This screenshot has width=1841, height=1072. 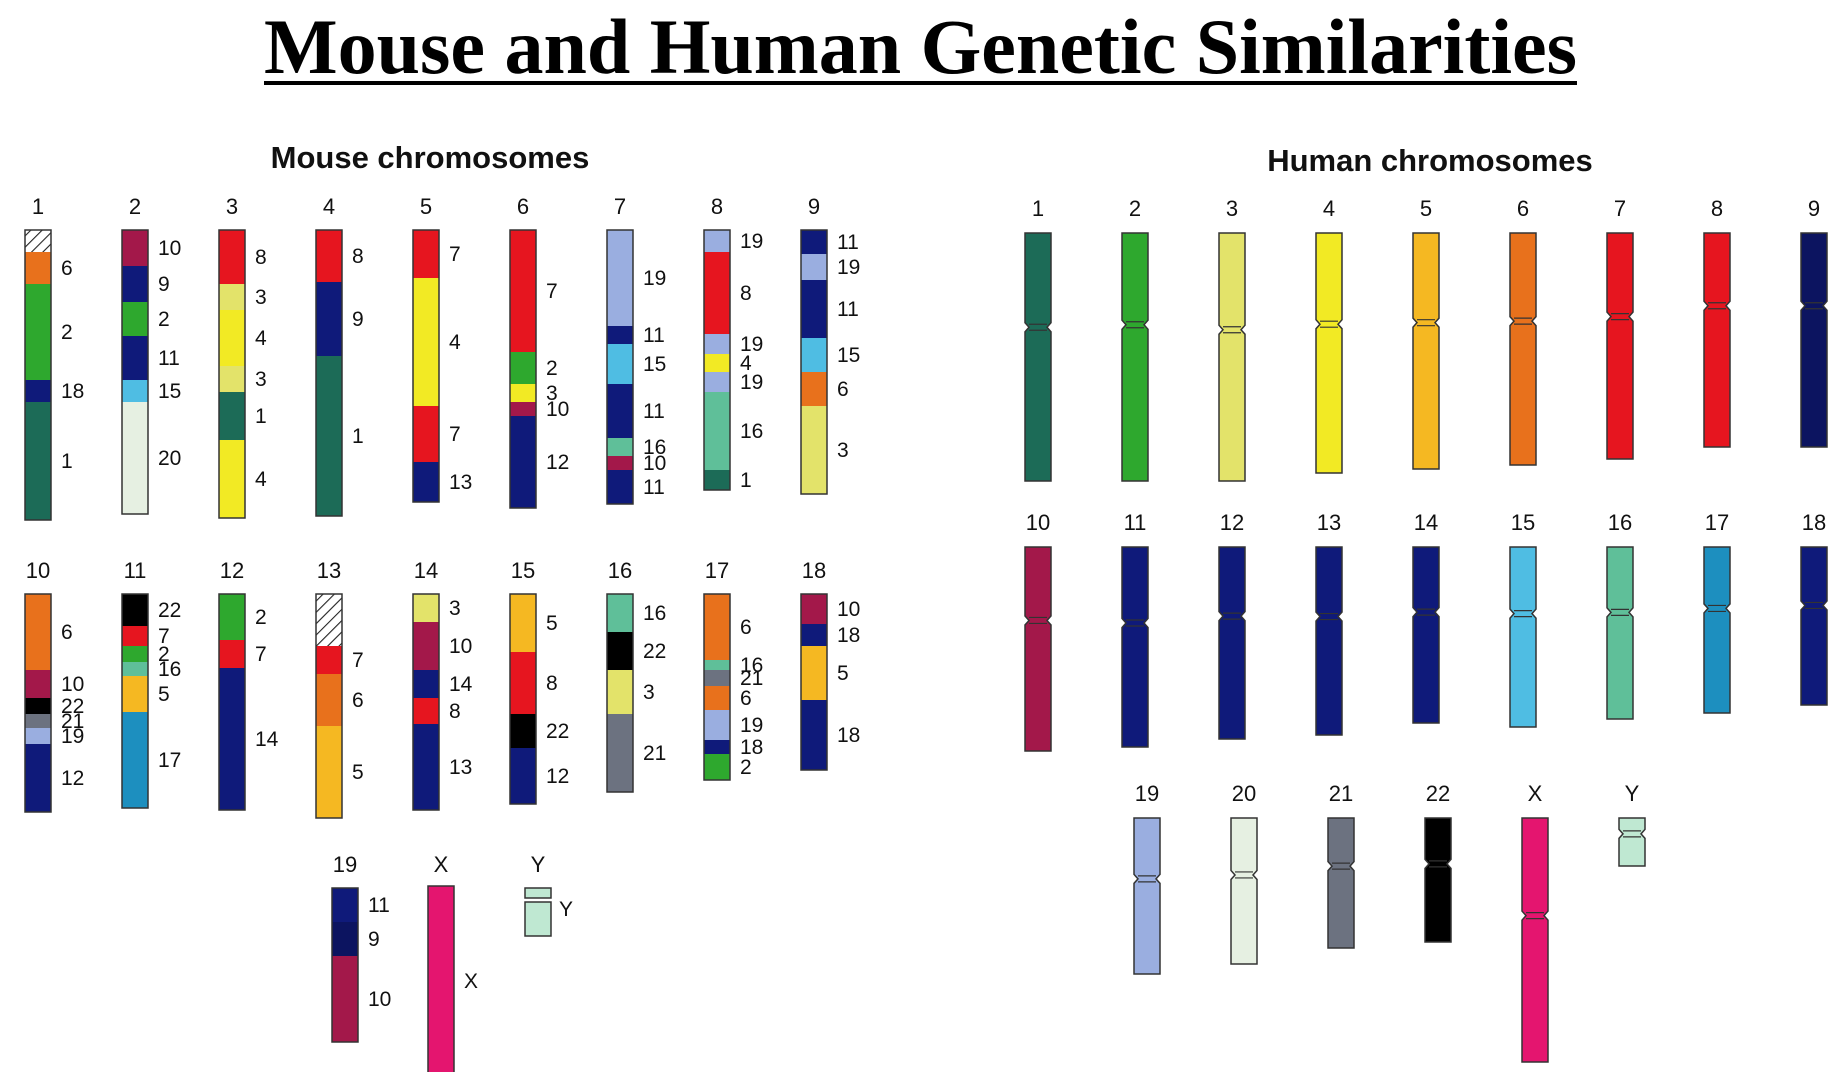 What do you see at coordinates (38, 206) in the screenshot?
I see `mouse-chromosome-label: 1` at bounding box center [38, 206].